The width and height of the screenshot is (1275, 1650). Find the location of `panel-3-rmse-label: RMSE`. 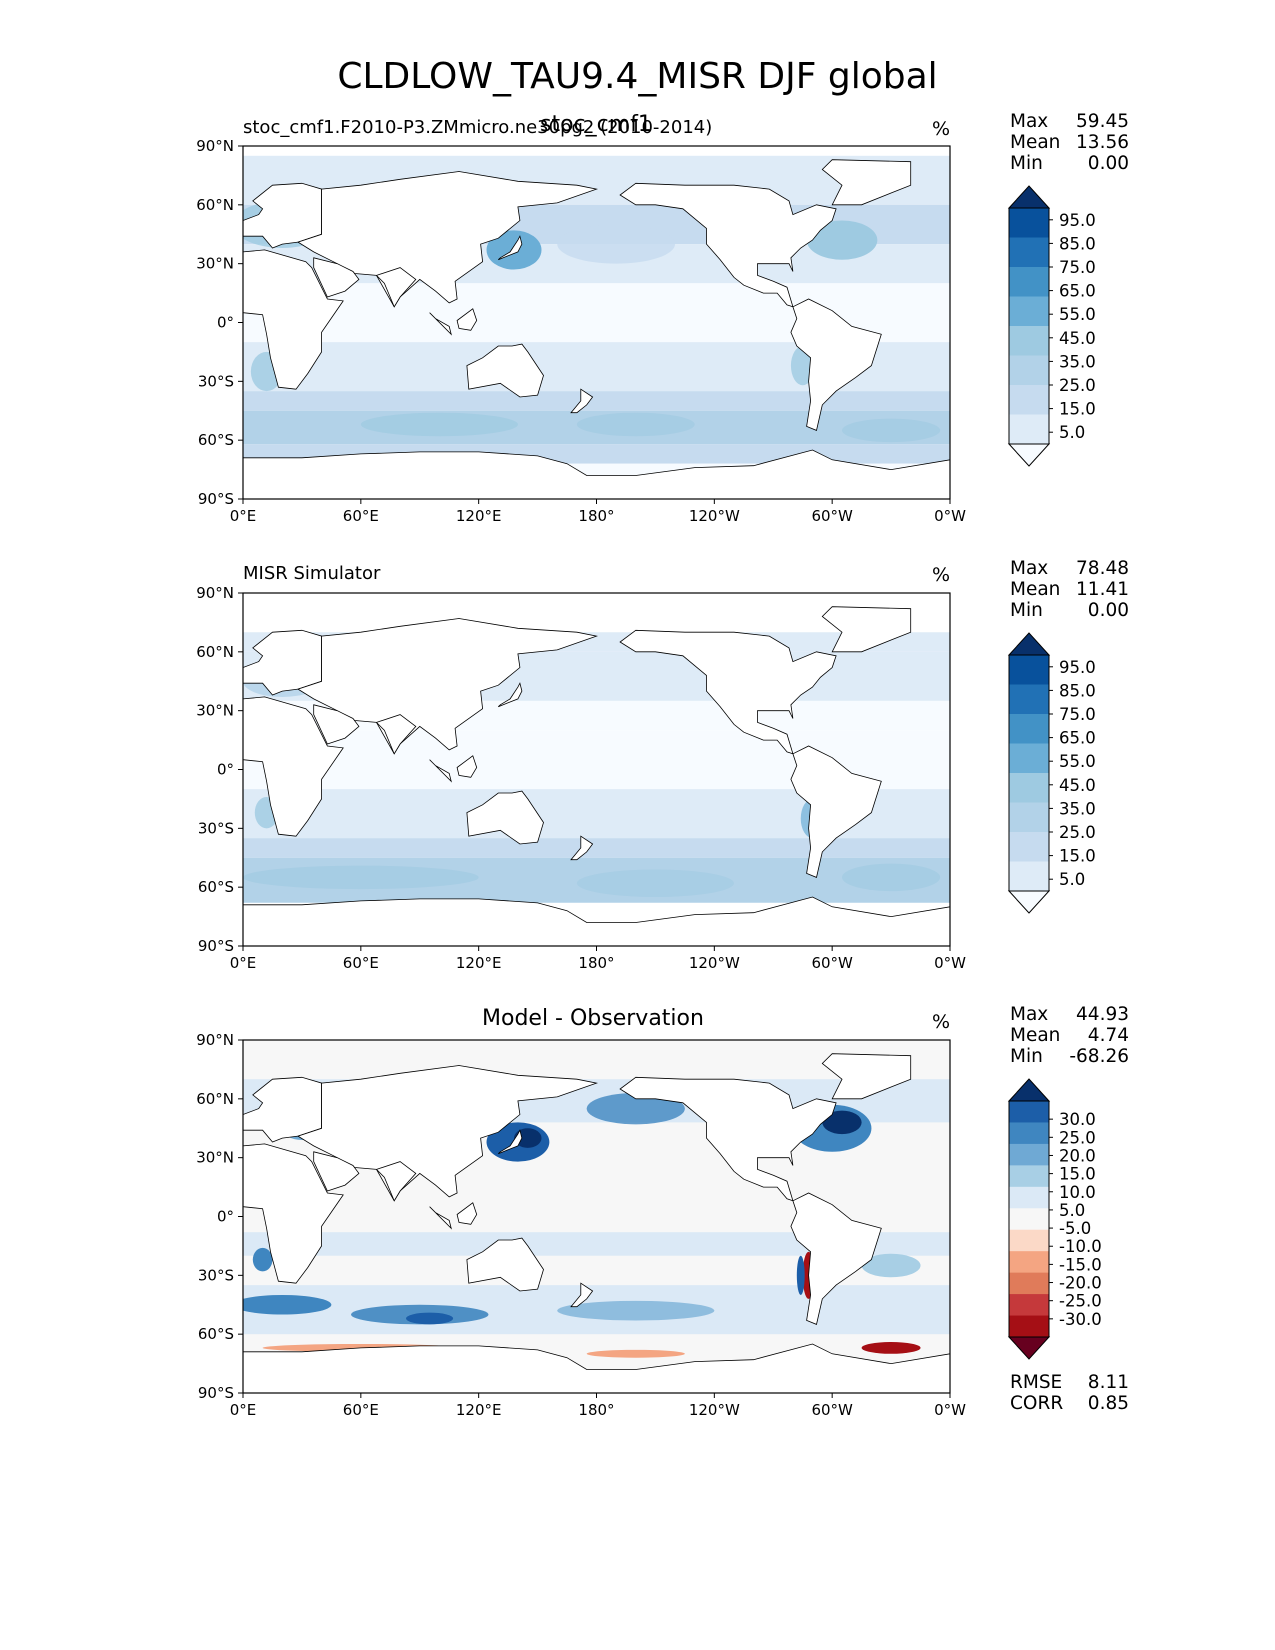

panel-3-rmse-label: RMSE is located at coordinates (1036, 1382).